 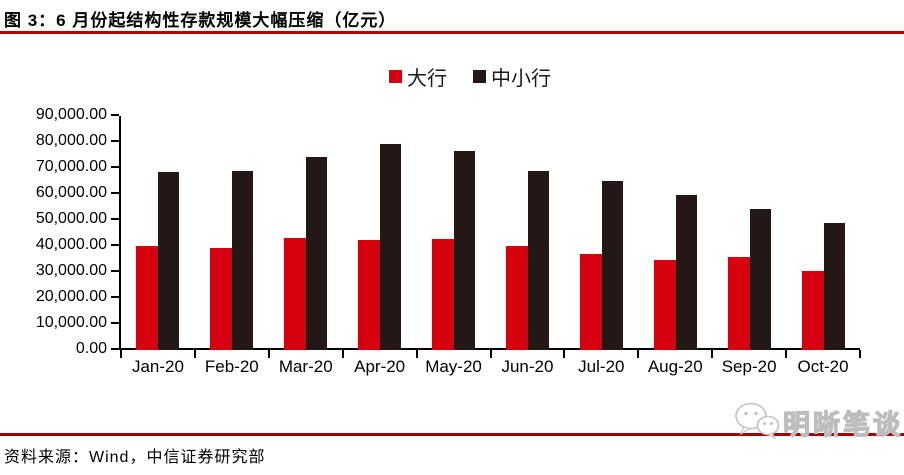 What do you see at coordinates (461, 76) in the screenshot?
I see `chart-legend: 大行 中小行` at bounding box center [461, 76].